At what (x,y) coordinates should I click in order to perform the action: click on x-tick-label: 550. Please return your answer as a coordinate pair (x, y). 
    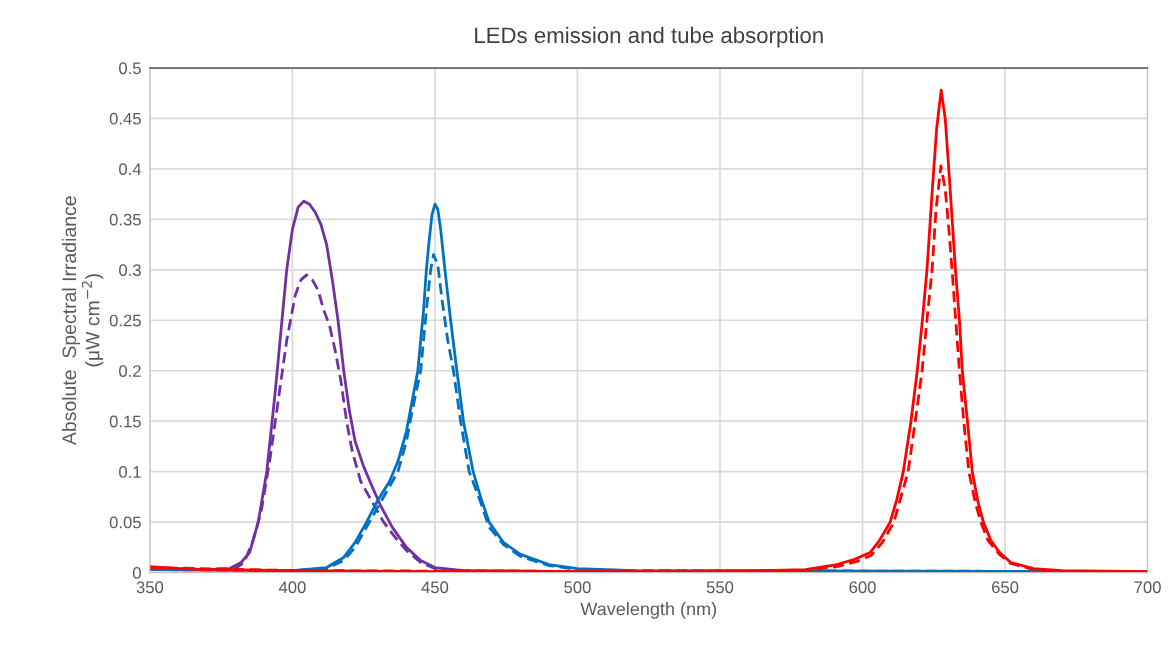
    Looking at the image, I should click on (720, 587).